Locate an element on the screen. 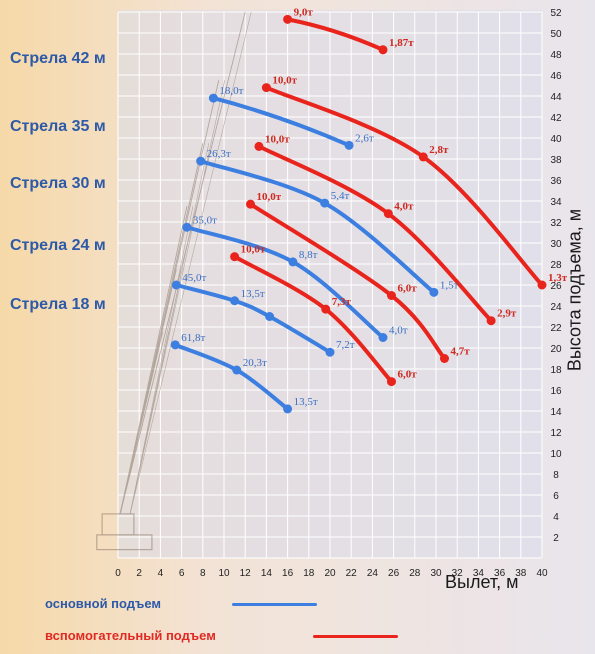 This screenshot has height=654, width=595. boom-label-35: Стрела 35 м is located at coordinates (58, 126).